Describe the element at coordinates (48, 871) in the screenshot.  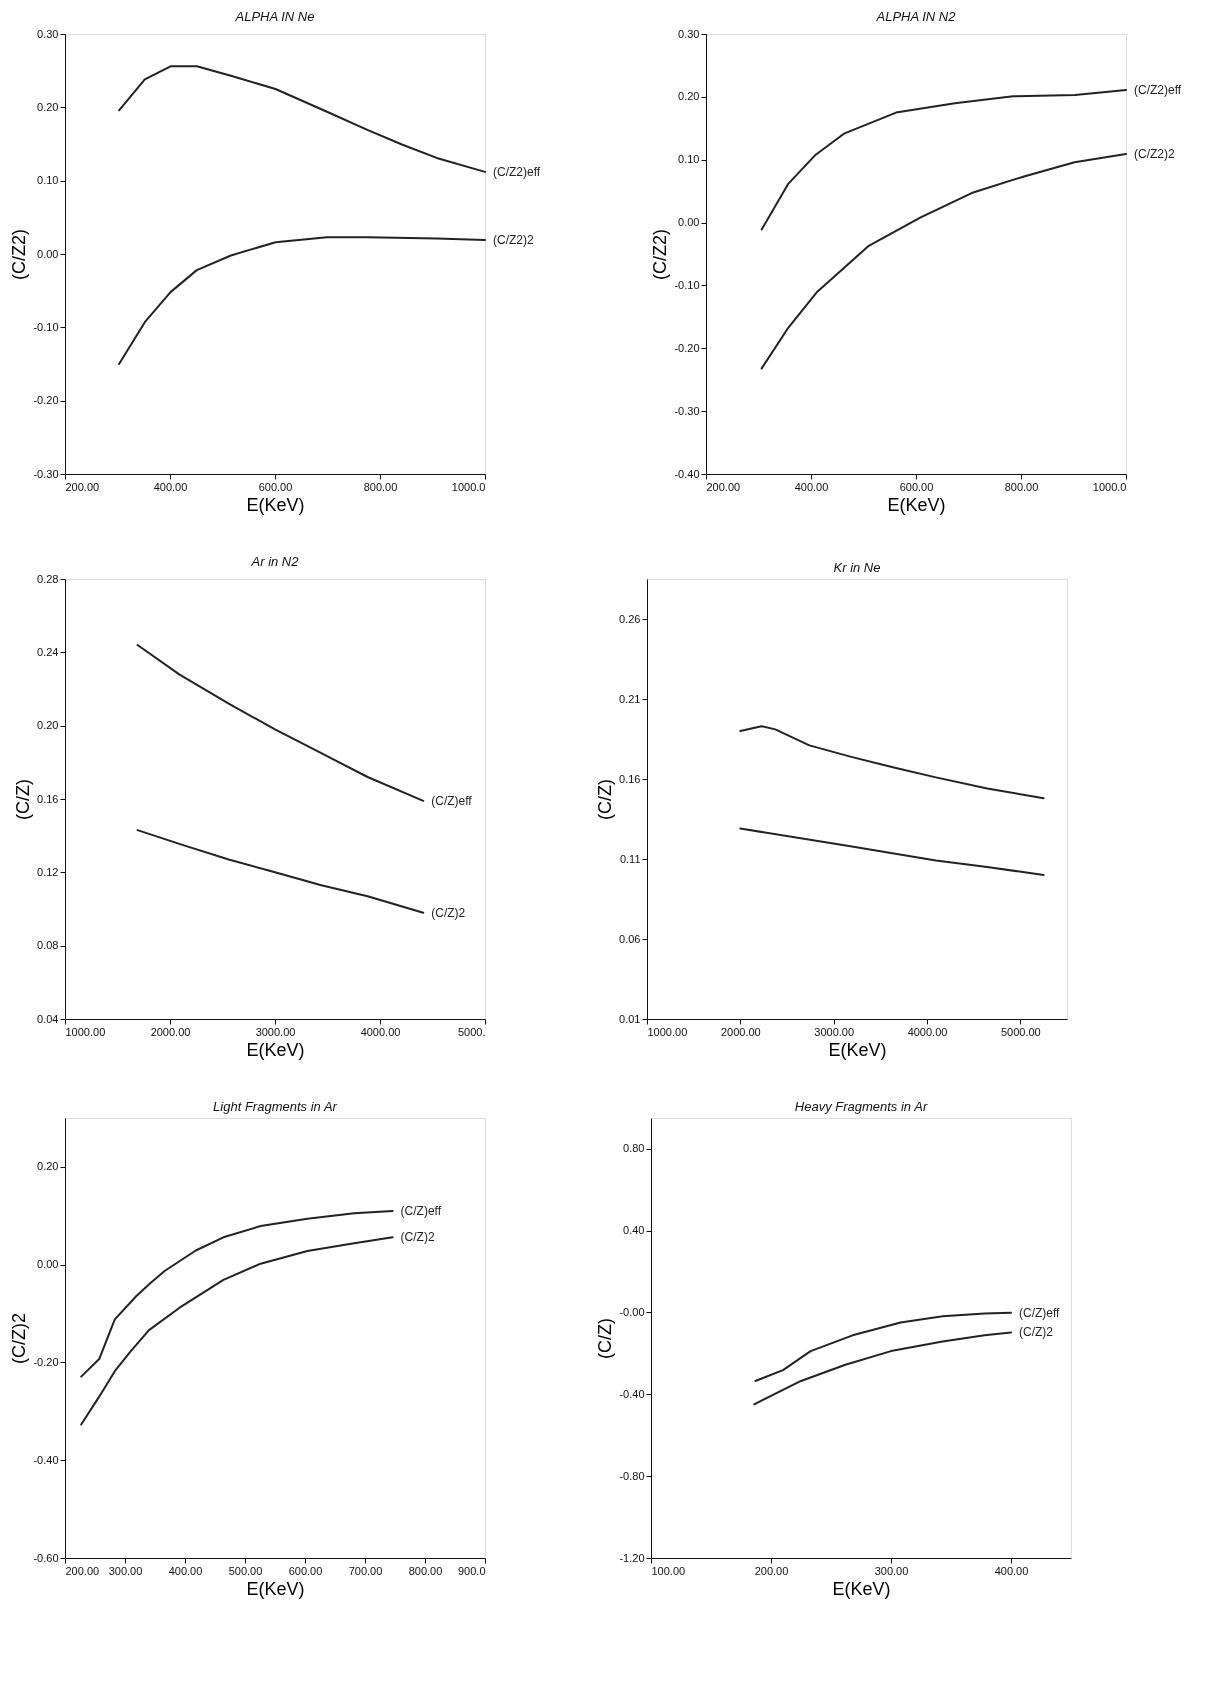
I see `y-tick-label: 0.12` at that location.